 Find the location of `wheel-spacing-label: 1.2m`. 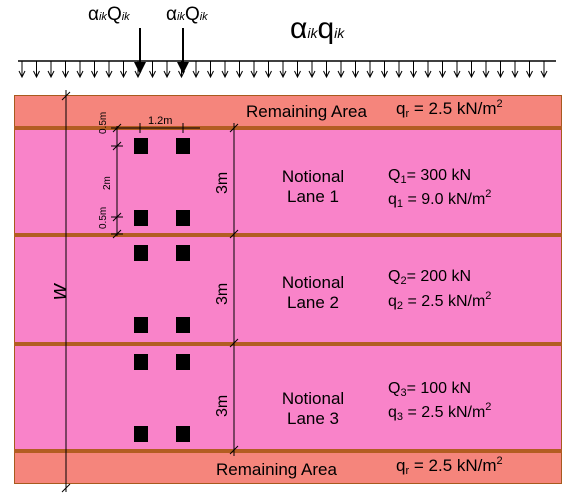

wheel-spacing-label: 1.2m is located at coordinates (160, 121).